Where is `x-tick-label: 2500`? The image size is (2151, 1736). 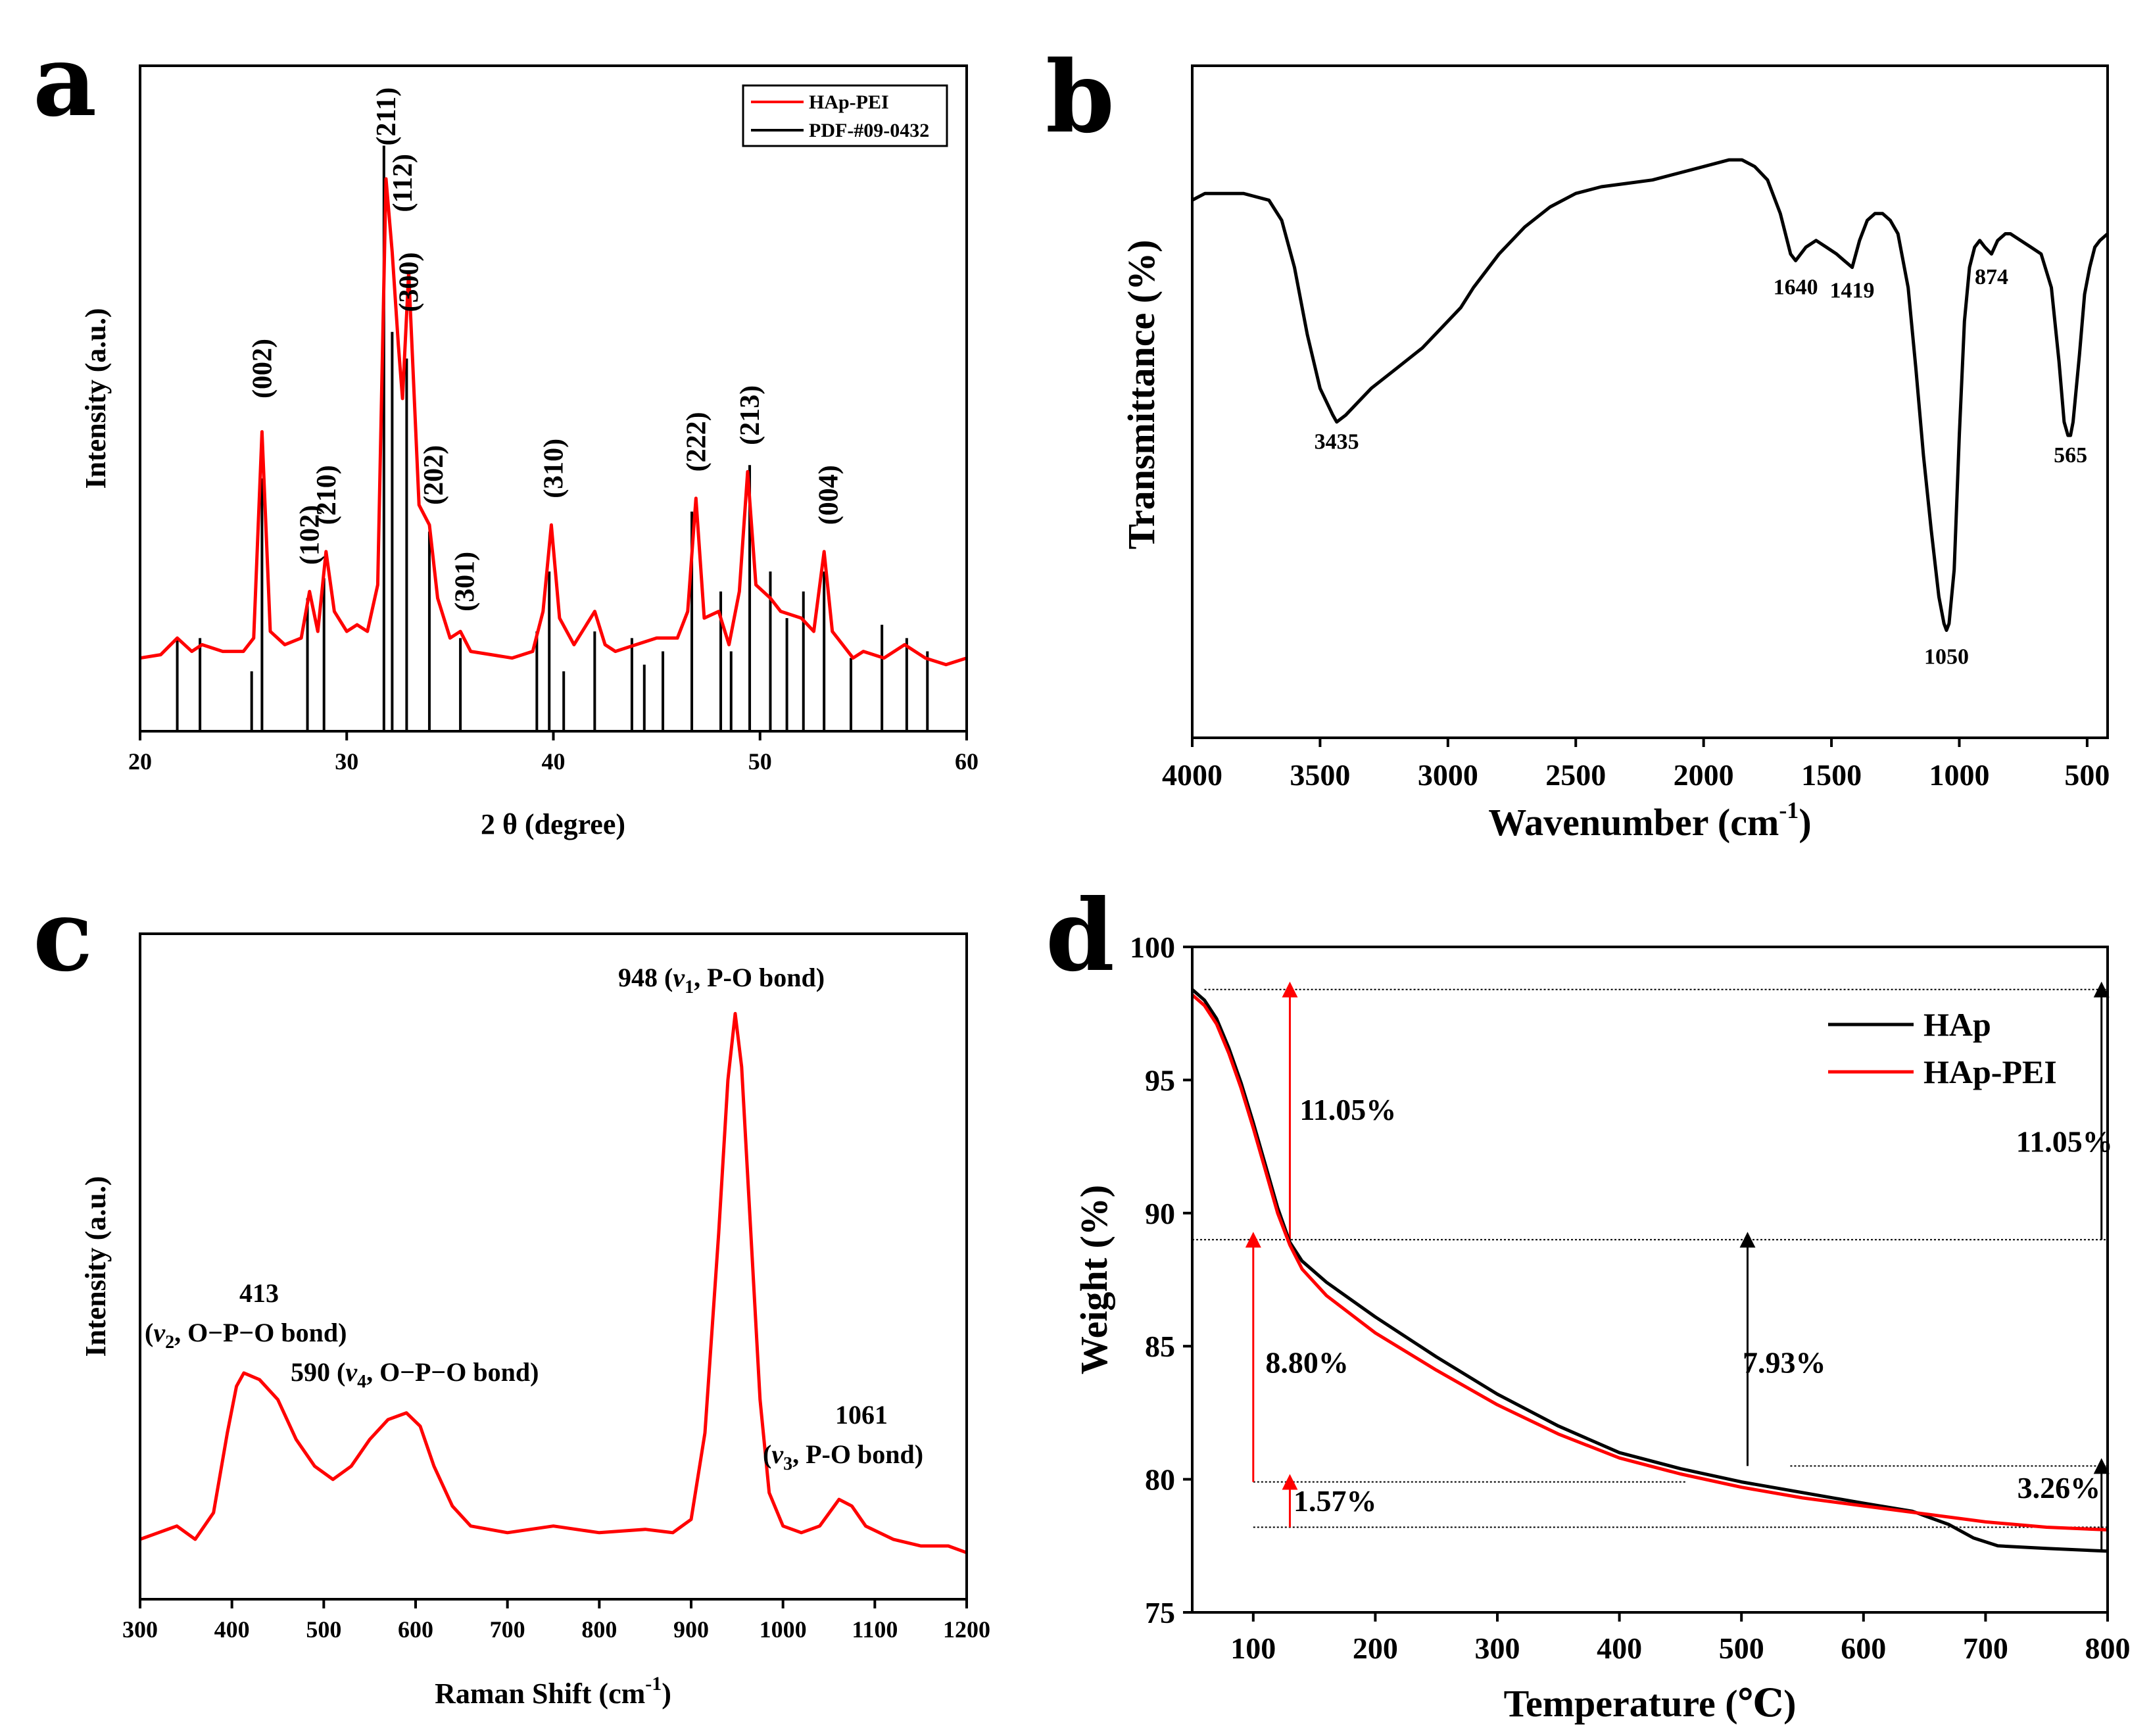 x-tick-label: 2500 is located at coordinates (1575, 775).